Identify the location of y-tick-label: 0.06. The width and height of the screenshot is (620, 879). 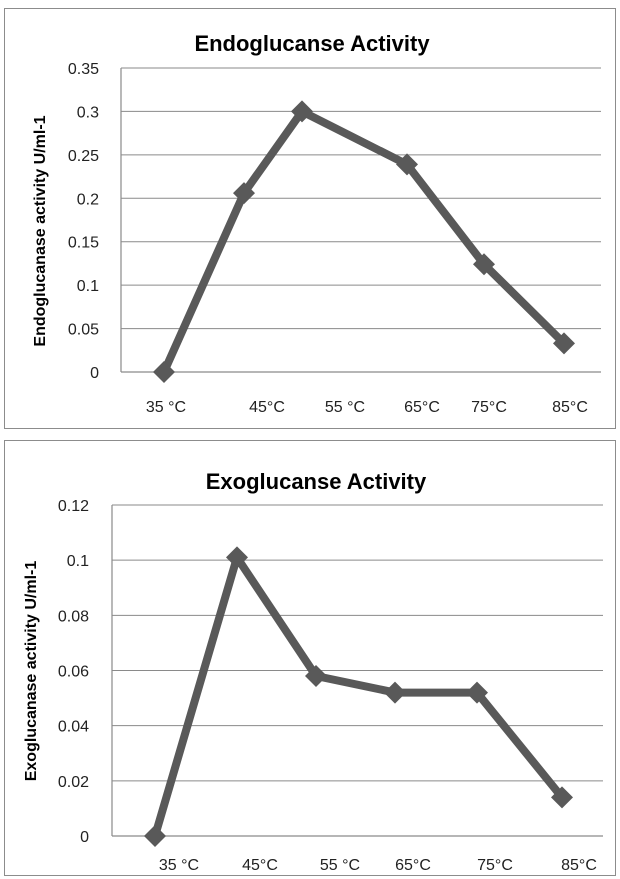
(73, 672).